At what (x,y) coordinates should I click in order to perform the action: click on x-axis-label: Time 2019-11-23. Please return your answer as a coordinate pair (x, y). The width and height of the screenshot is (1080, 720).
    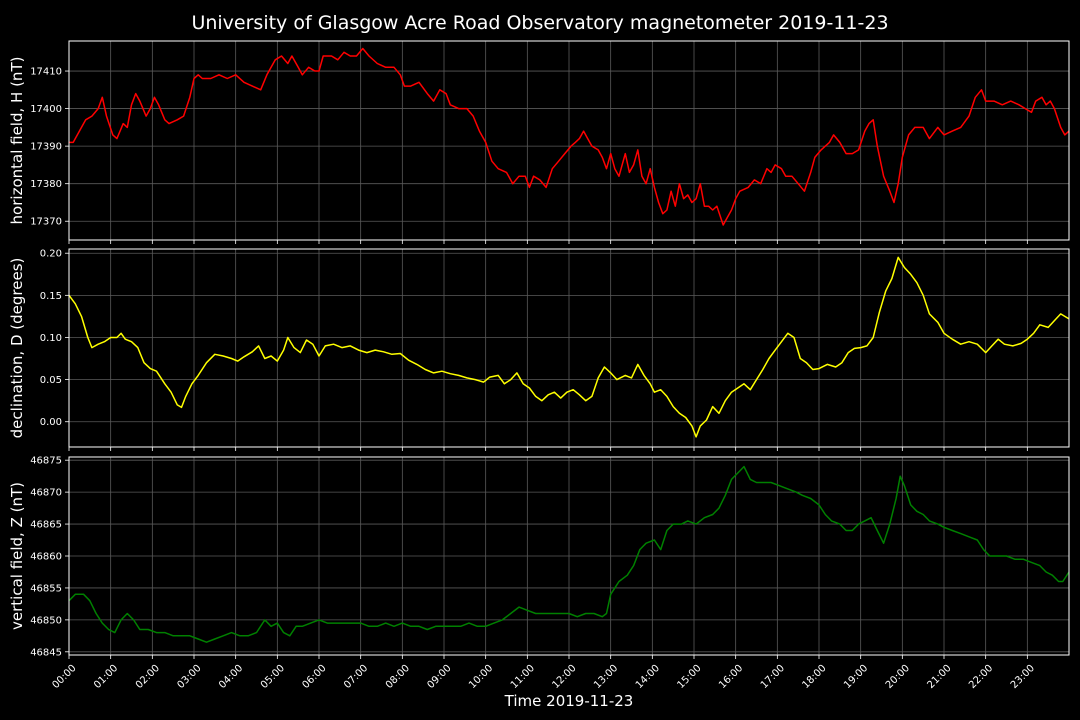
    Looking at the image, I should click on (569, 701).